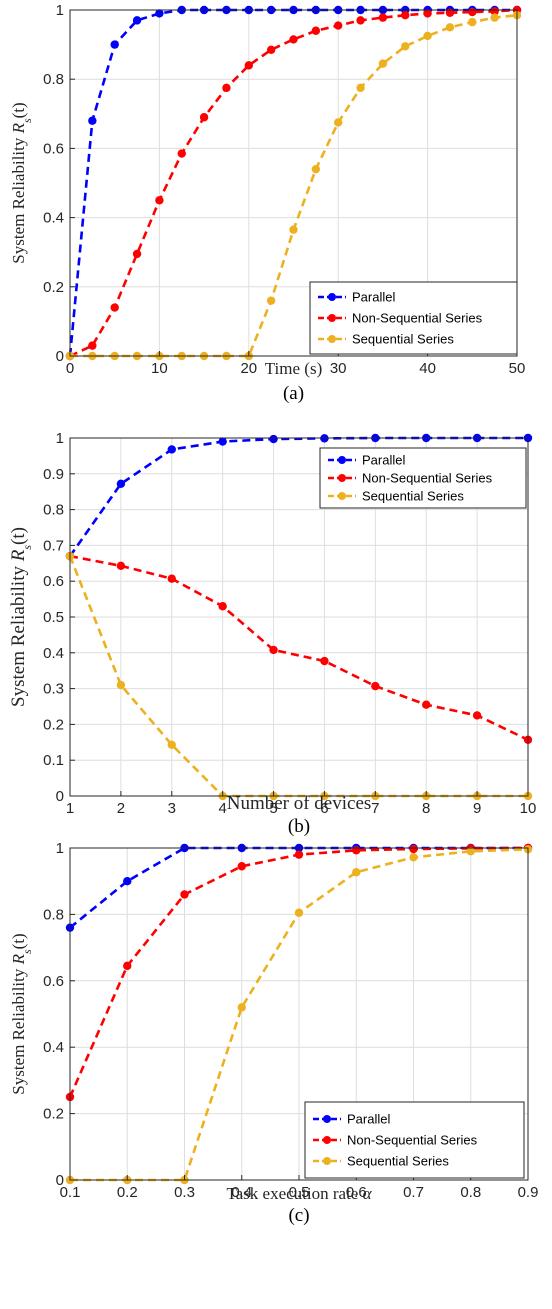 The height and width of the screenshot is (1309, 552). What do you see at coordinates (427, 368) in the screenshot?
I see `x-tick-label: 40` at bounding box center [427, 368].